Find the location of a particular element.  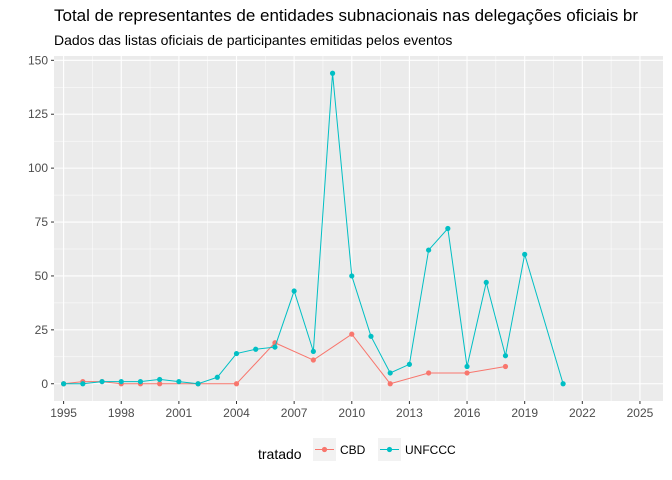

x-tick-label: 2025 is located at coordinates (640, 413).